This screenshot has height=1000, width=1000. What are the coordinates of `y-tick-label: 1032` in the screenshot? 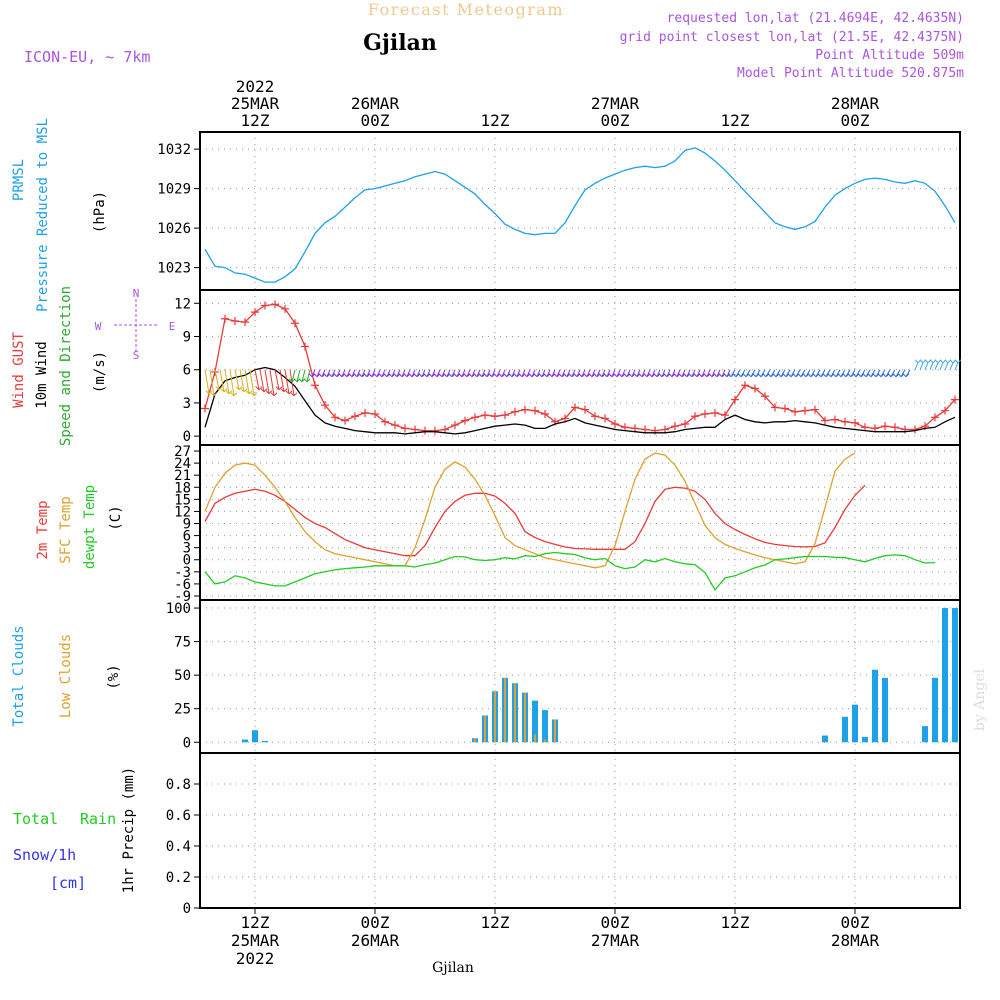 It's located at (174, 150).